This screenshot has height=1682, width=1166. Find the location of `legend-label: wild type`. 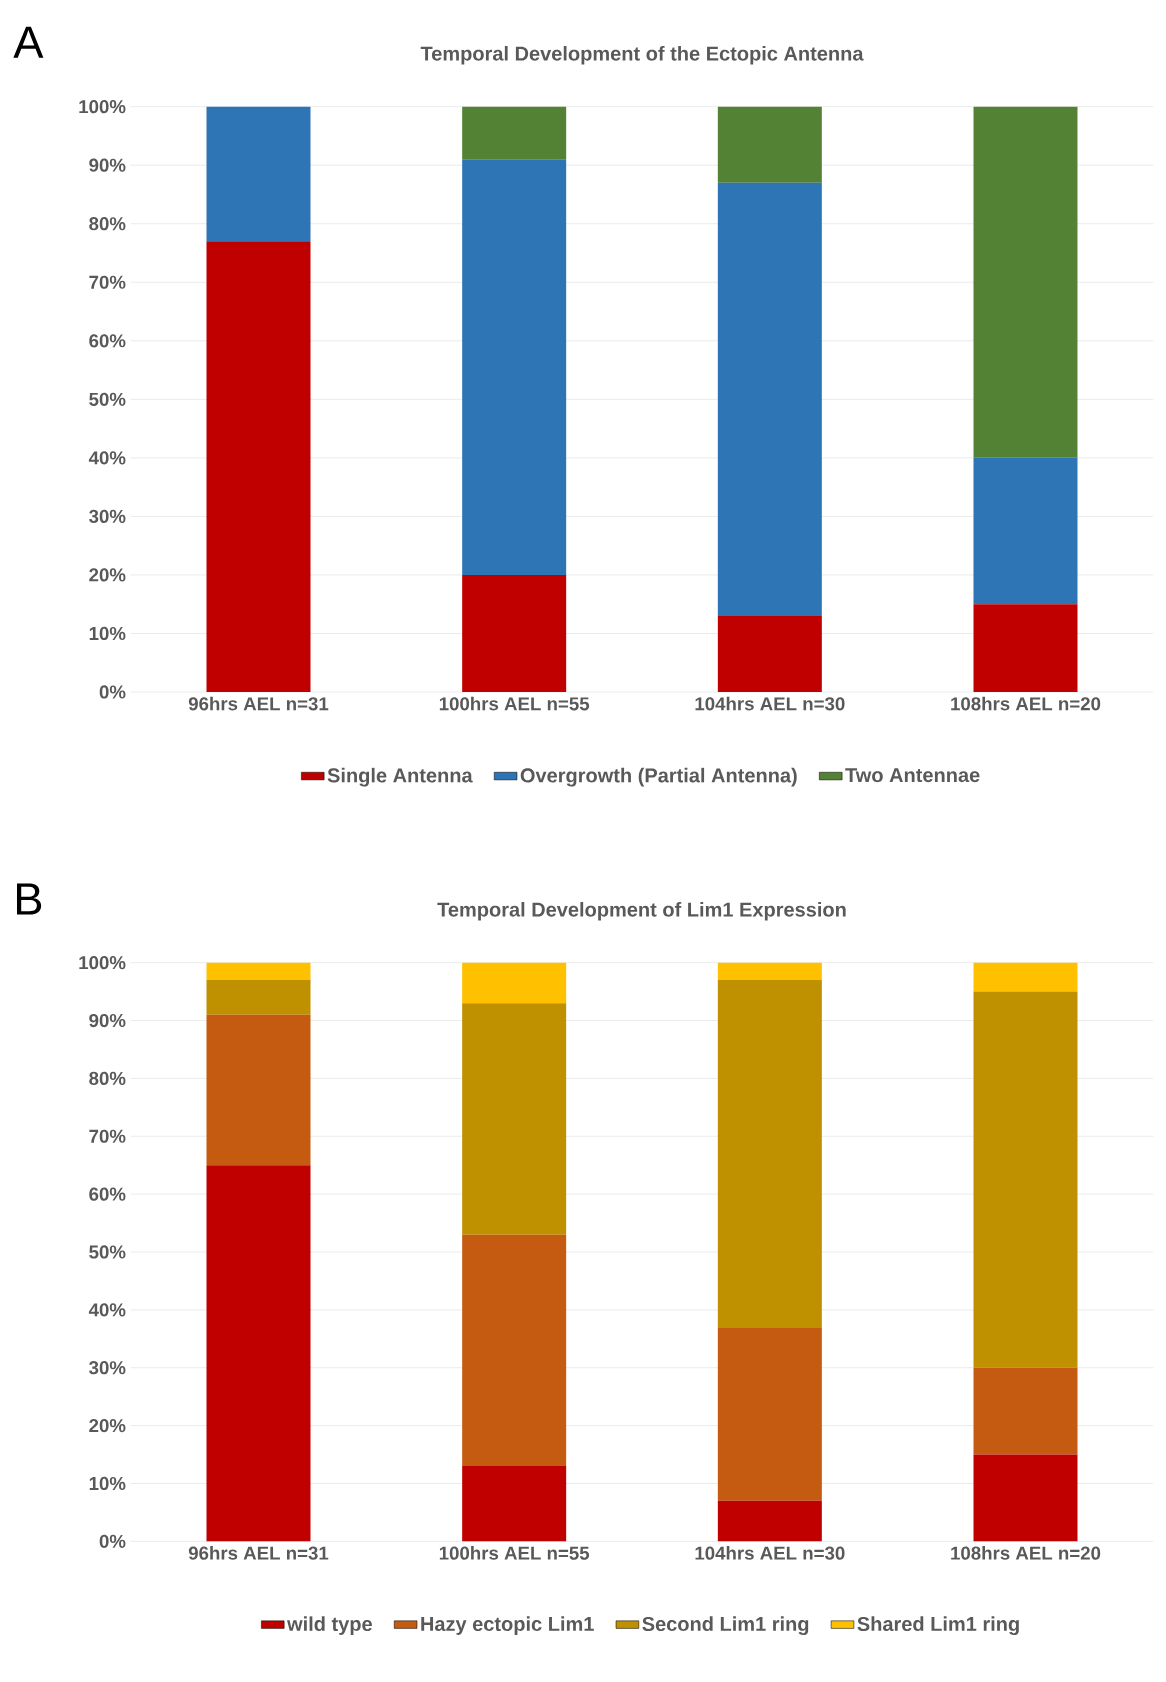

legend-label: wild type is located at coordinates (329, 1625).